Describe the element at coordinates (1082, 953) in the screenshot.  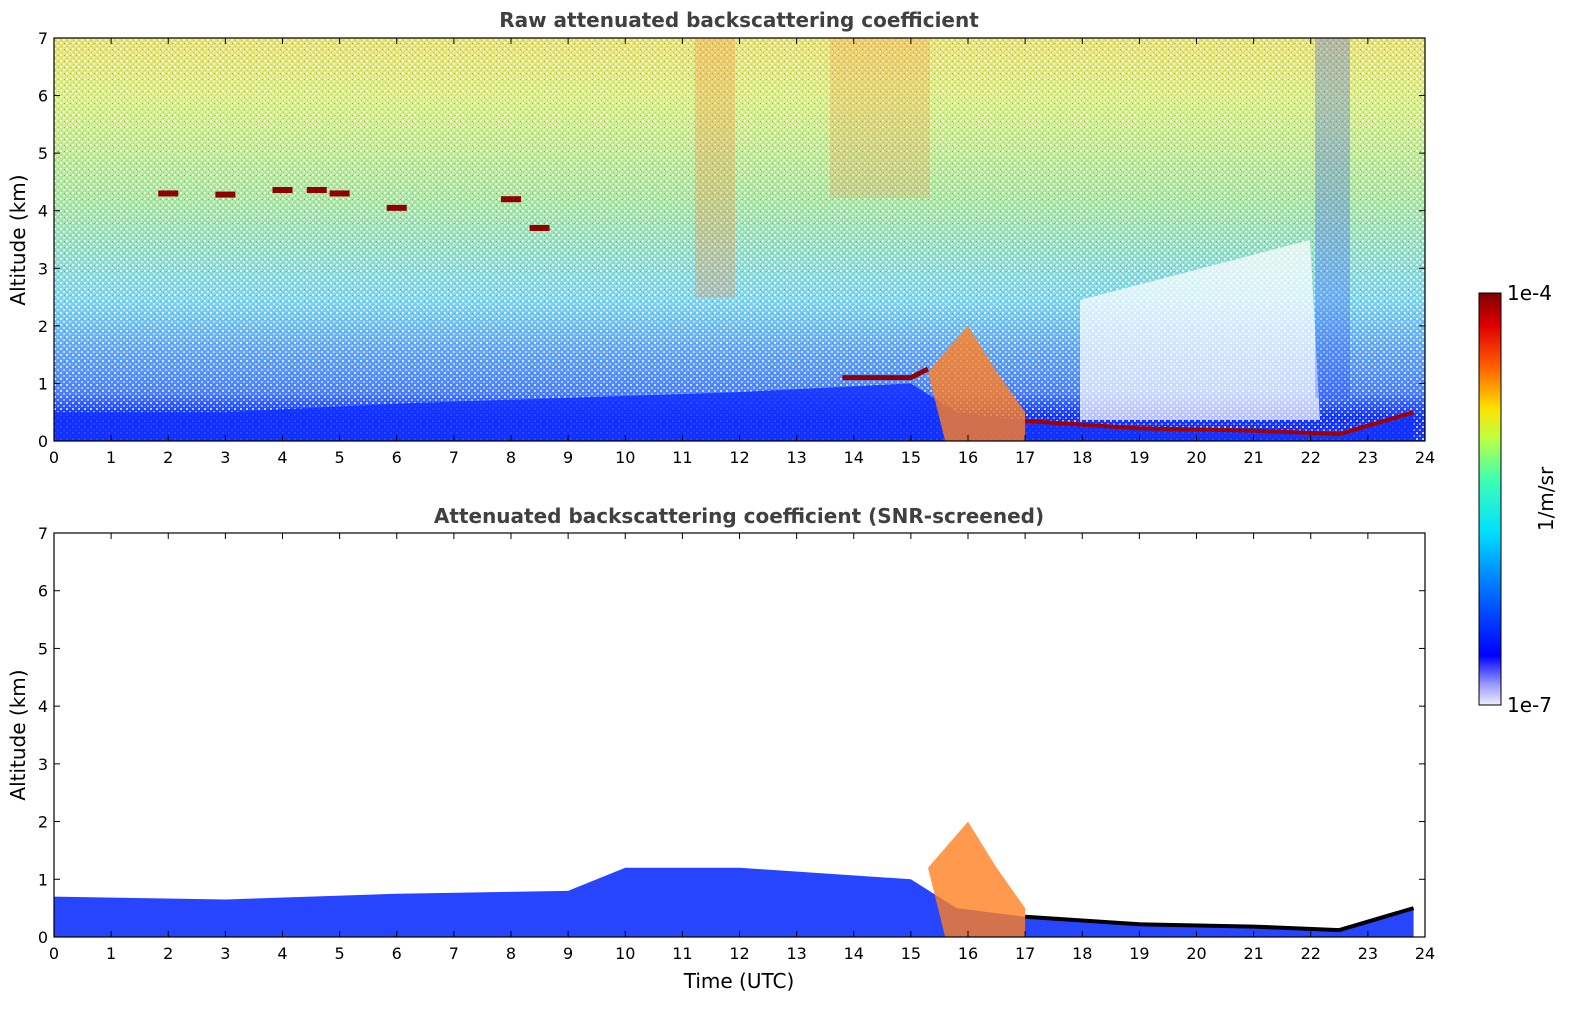
I see `screened-x-tick-label: 18` at that location.